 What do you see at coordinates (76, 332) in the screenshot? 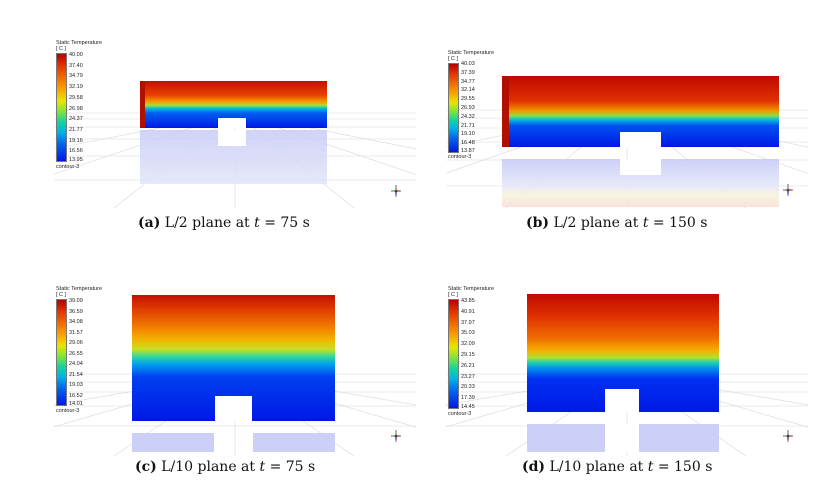
I see `legend-tick: 31.57` at bounding box center [76, 332].